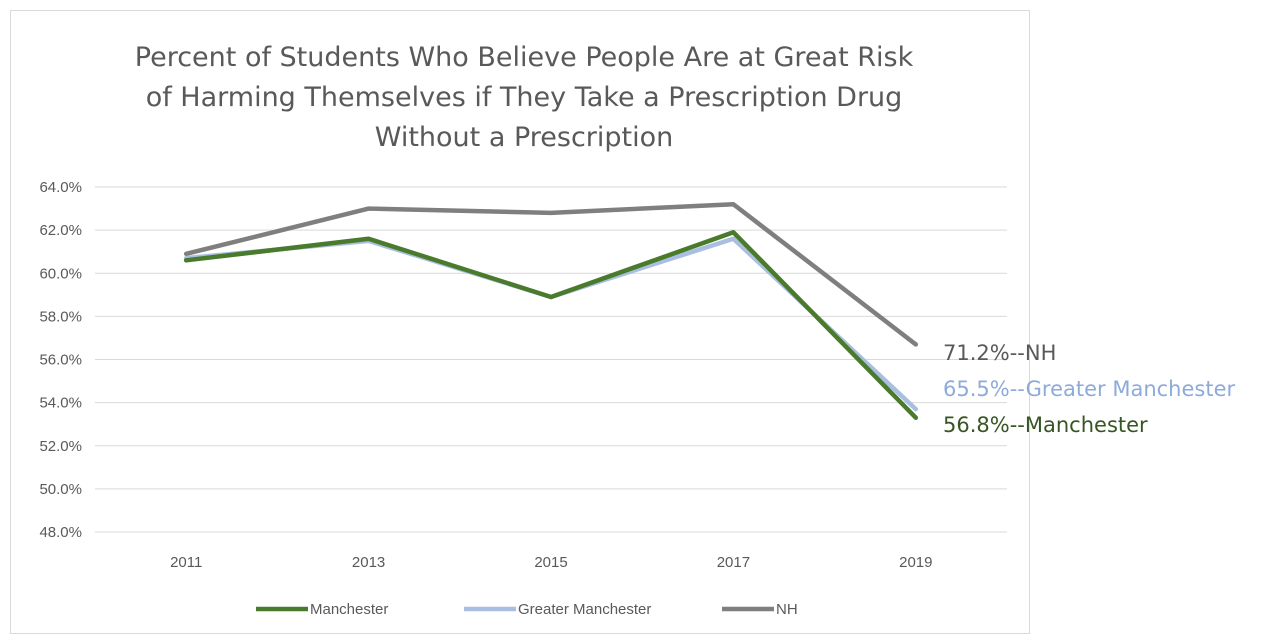 This screenshot has width=1275, height=634. I want to click on y-tick-label: 64.0%, so click(60, 187).